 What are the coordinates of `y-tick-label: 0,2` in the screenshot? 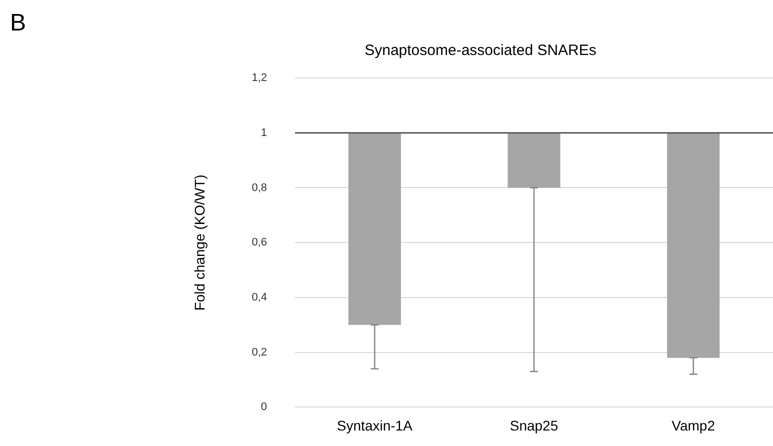 It's located at (259, 352).